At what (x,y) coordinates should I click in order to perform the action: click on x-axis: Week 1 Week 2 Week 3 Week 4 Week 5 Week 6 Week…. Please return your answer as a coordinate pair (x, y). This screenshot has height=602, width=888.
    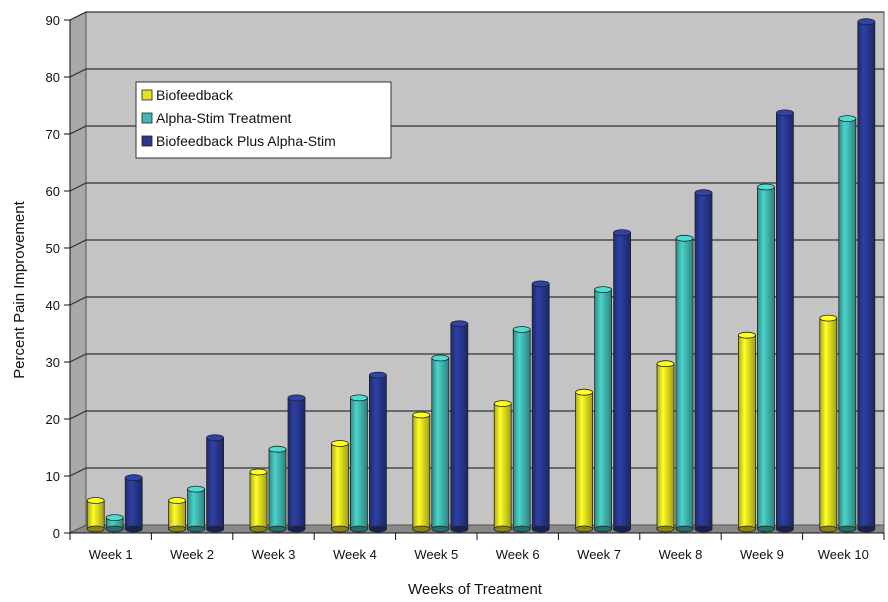
    Looking at the image, I should click on (477, 547).